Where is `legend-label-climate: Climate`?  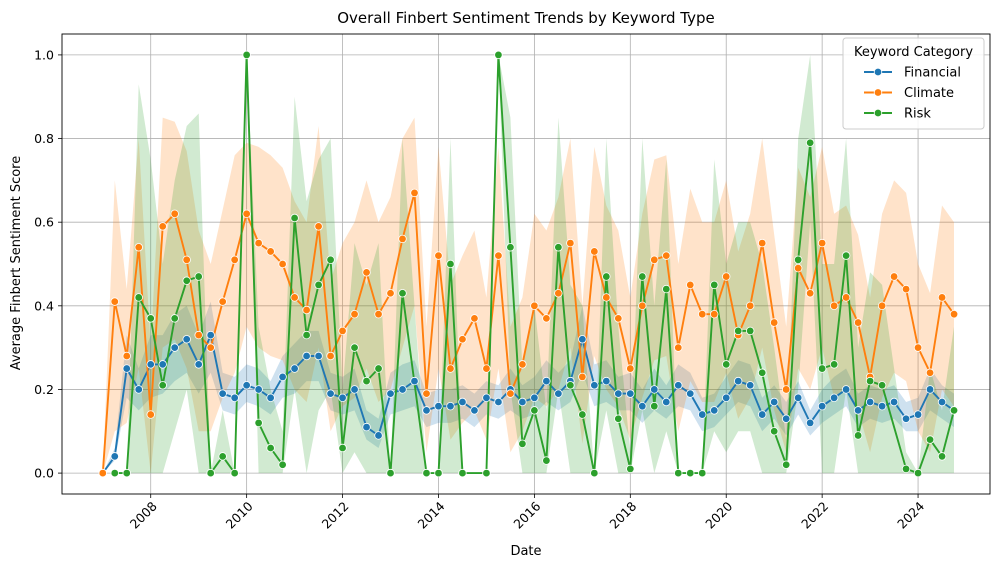
legend-label-climate: Climate is located at coordinates (929, 93).